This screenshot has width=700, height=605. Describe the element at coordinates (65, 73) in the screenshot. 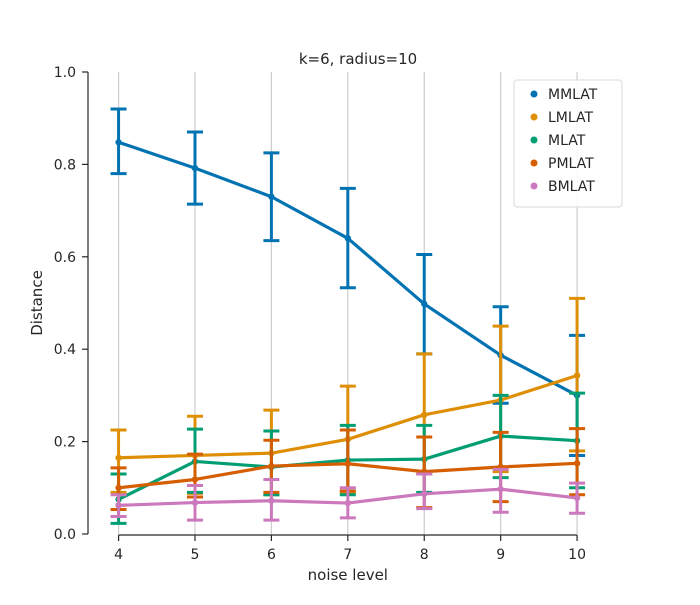

I see `y-tick-label: 1.0` at that location.